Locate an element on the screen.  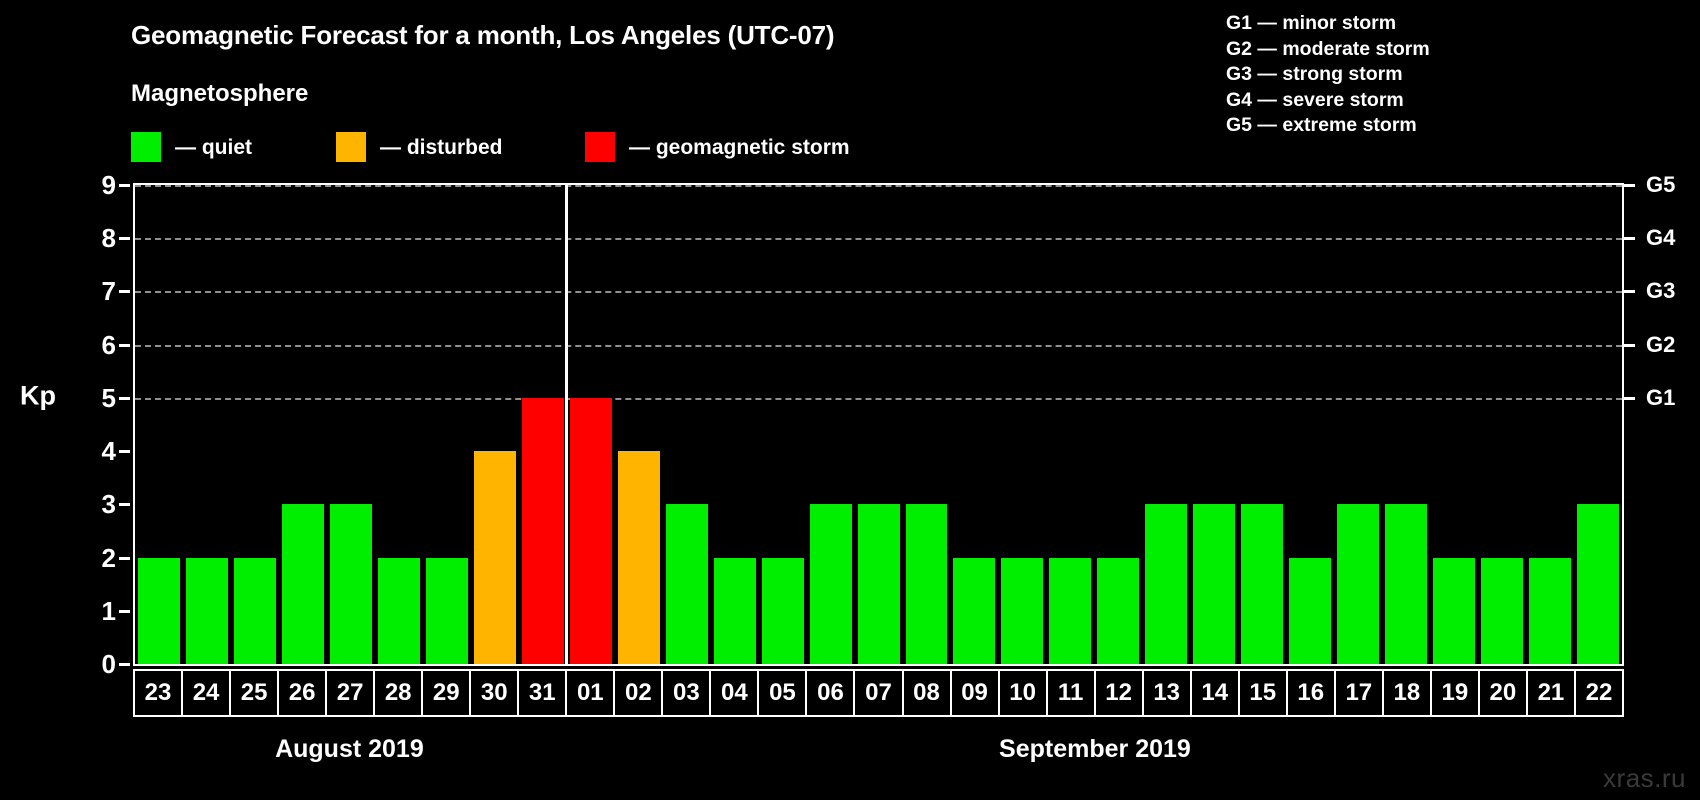
bar-17-quiet is located at coordinates (1358, 584).